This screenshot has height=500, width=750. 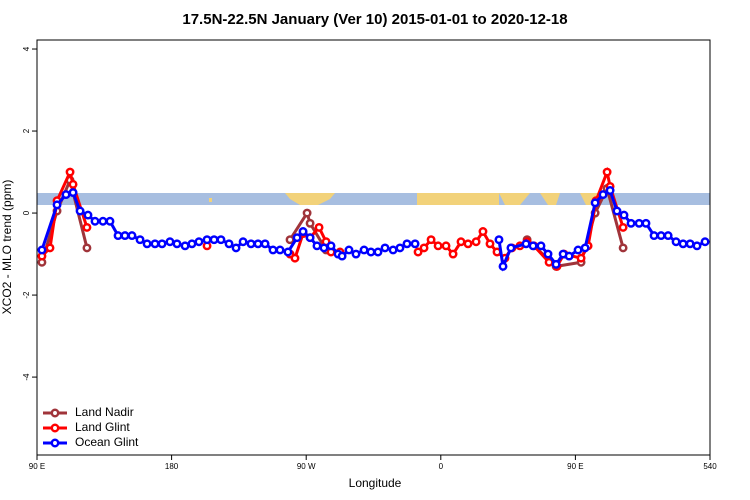 I want to click on legend-label: Land Nadir, so click(x=104, y=412).